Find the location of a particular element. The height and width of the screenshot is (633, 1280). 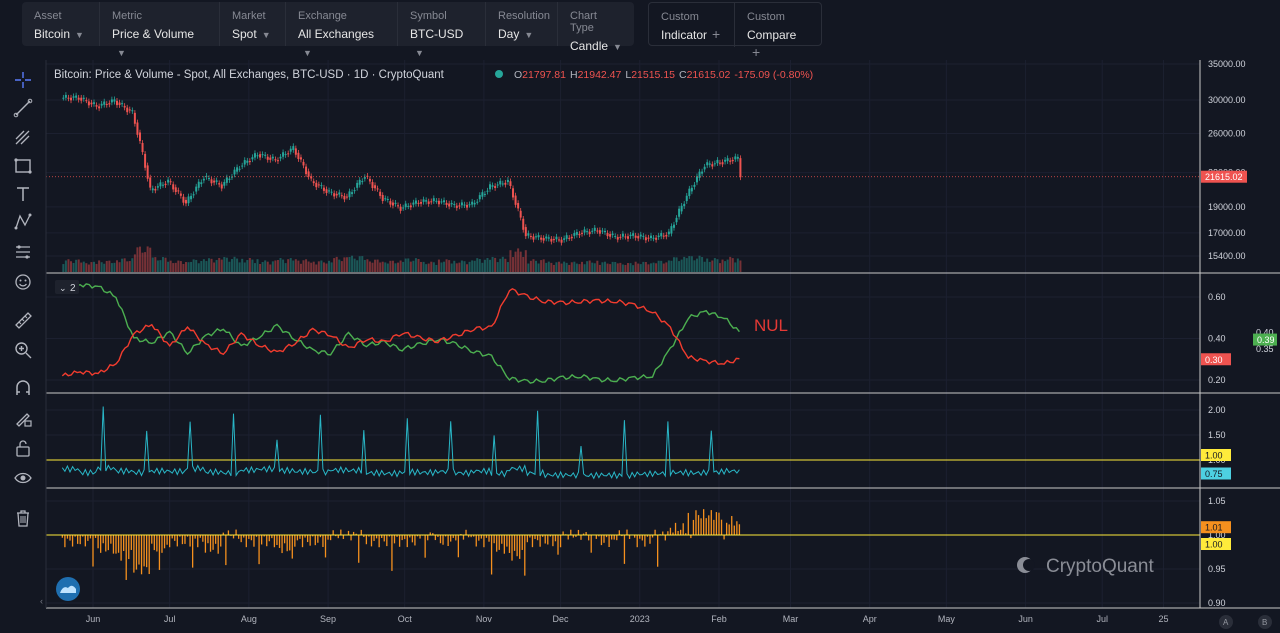

x-tick-label: Oct is located at coordinates (405, 619).